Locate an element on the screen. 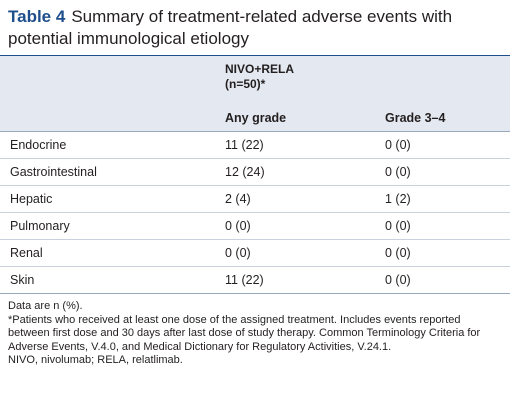 The height and width of the screenshot is (400, 510). cell: 1 (2) is located at coordinates (398, 199).